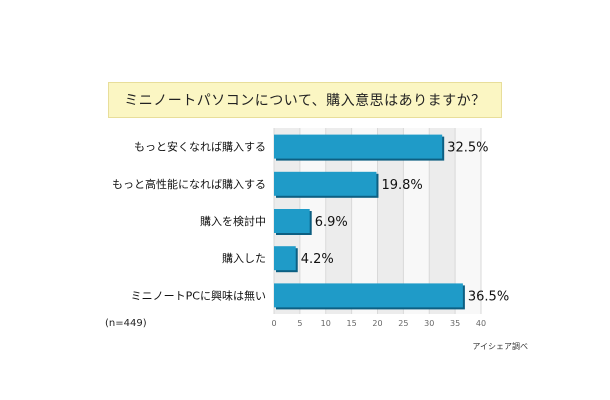  I want to click on category-label: もっと高性能になれば購入する, so click(189, 184).